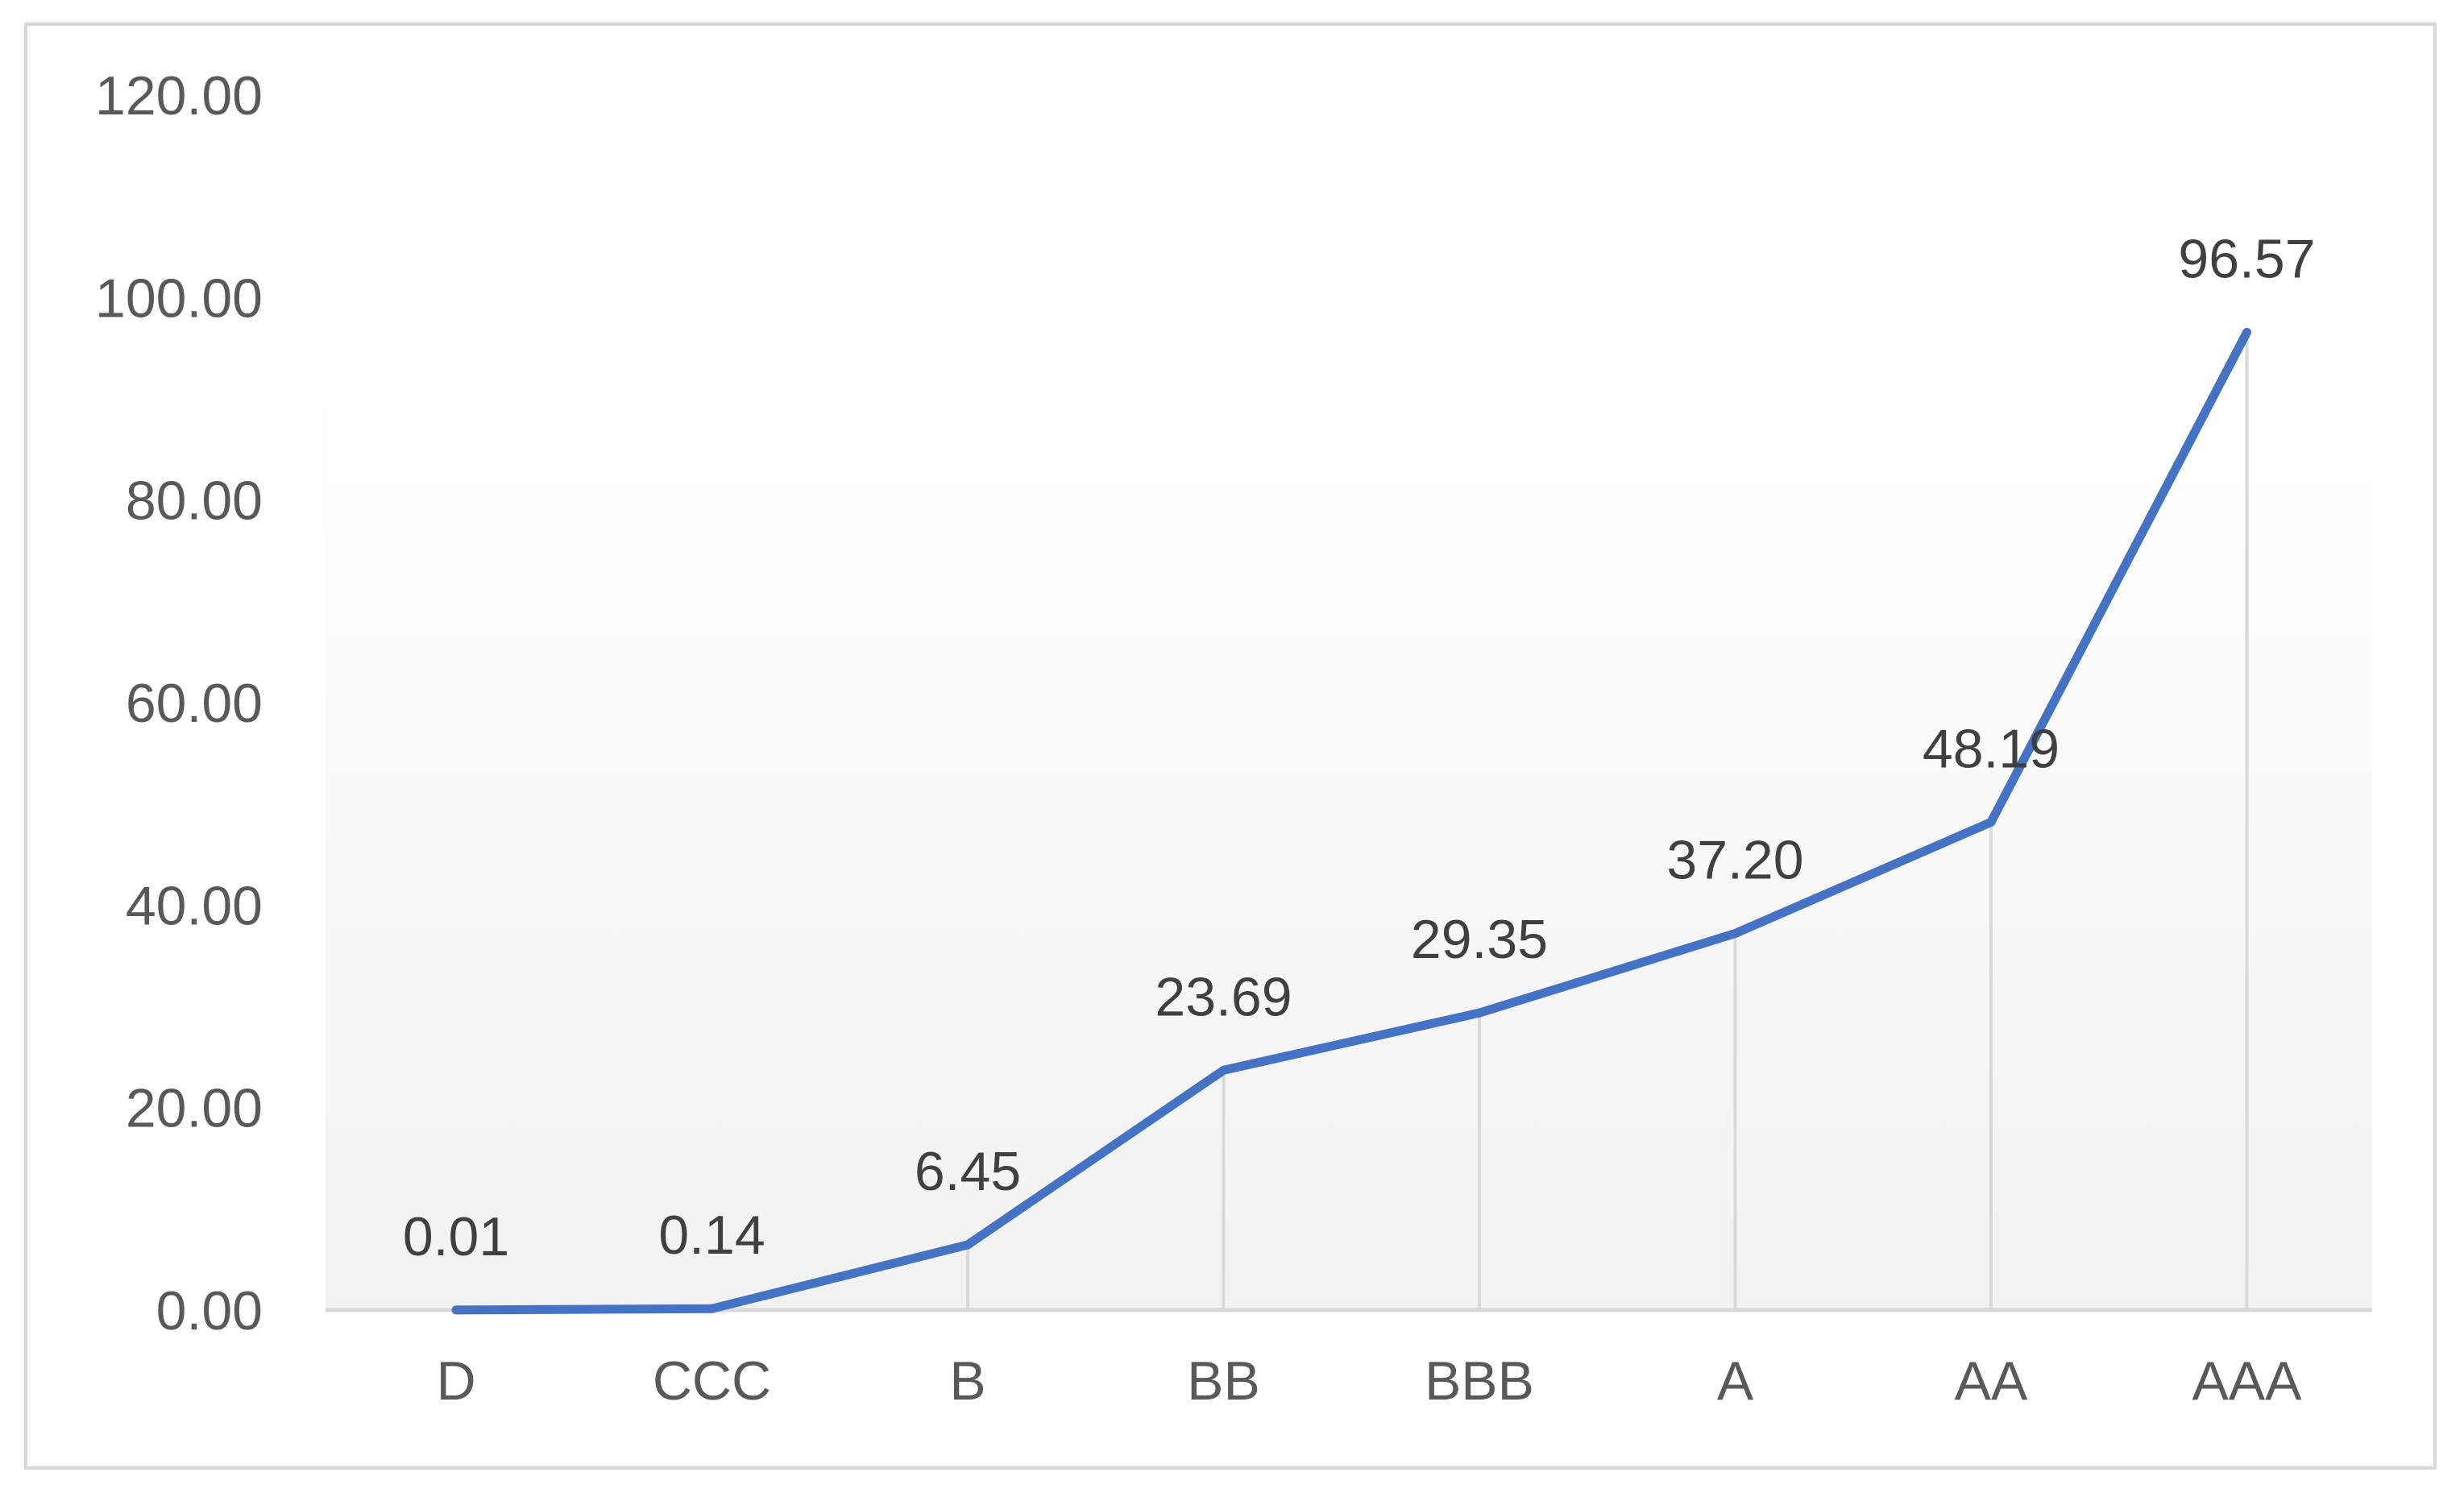  Describe the element at coordinates (2246, 258) in the screenshot. I see `data-label-aaa: 96.57` at that location.